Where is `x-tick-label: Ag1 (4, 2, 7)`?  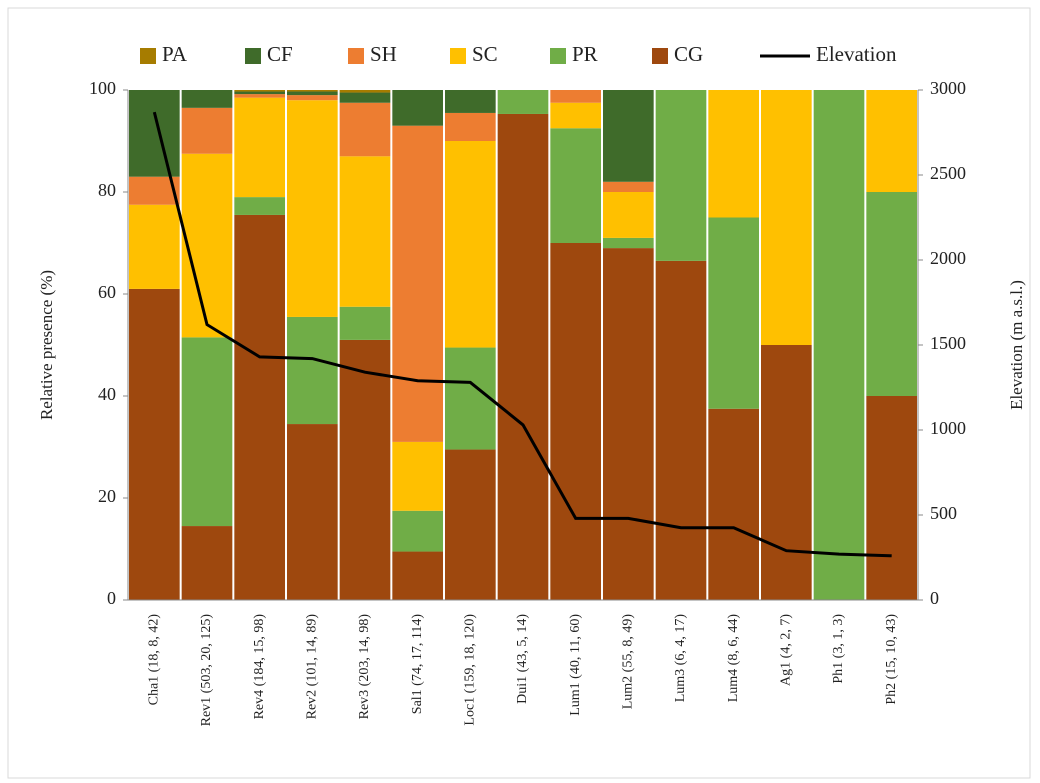
x-tick-label: Ag1 (4, 2, 7) is located at coordinates (786, 650).